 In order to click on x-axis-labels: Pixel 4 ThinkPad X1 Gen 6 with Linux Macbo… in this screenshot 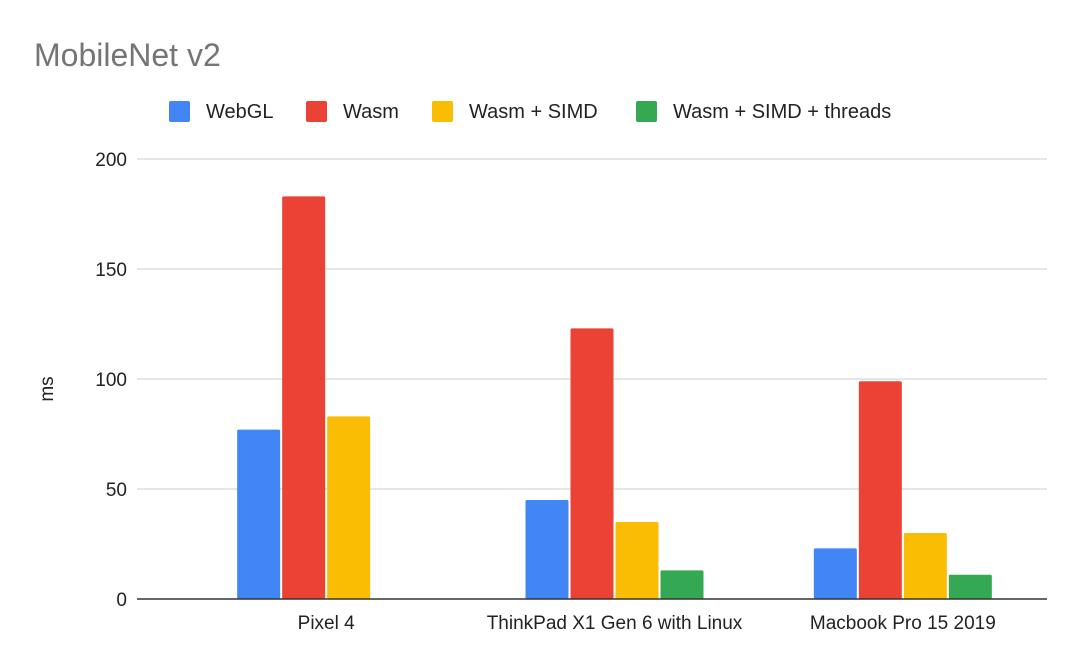, I will do `click(647, 623)`.